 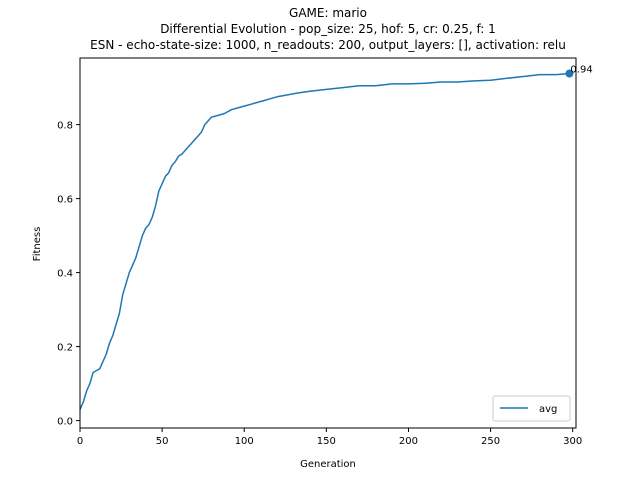 I want to click on x-tick-label: 200, so click(x=408, y=441).